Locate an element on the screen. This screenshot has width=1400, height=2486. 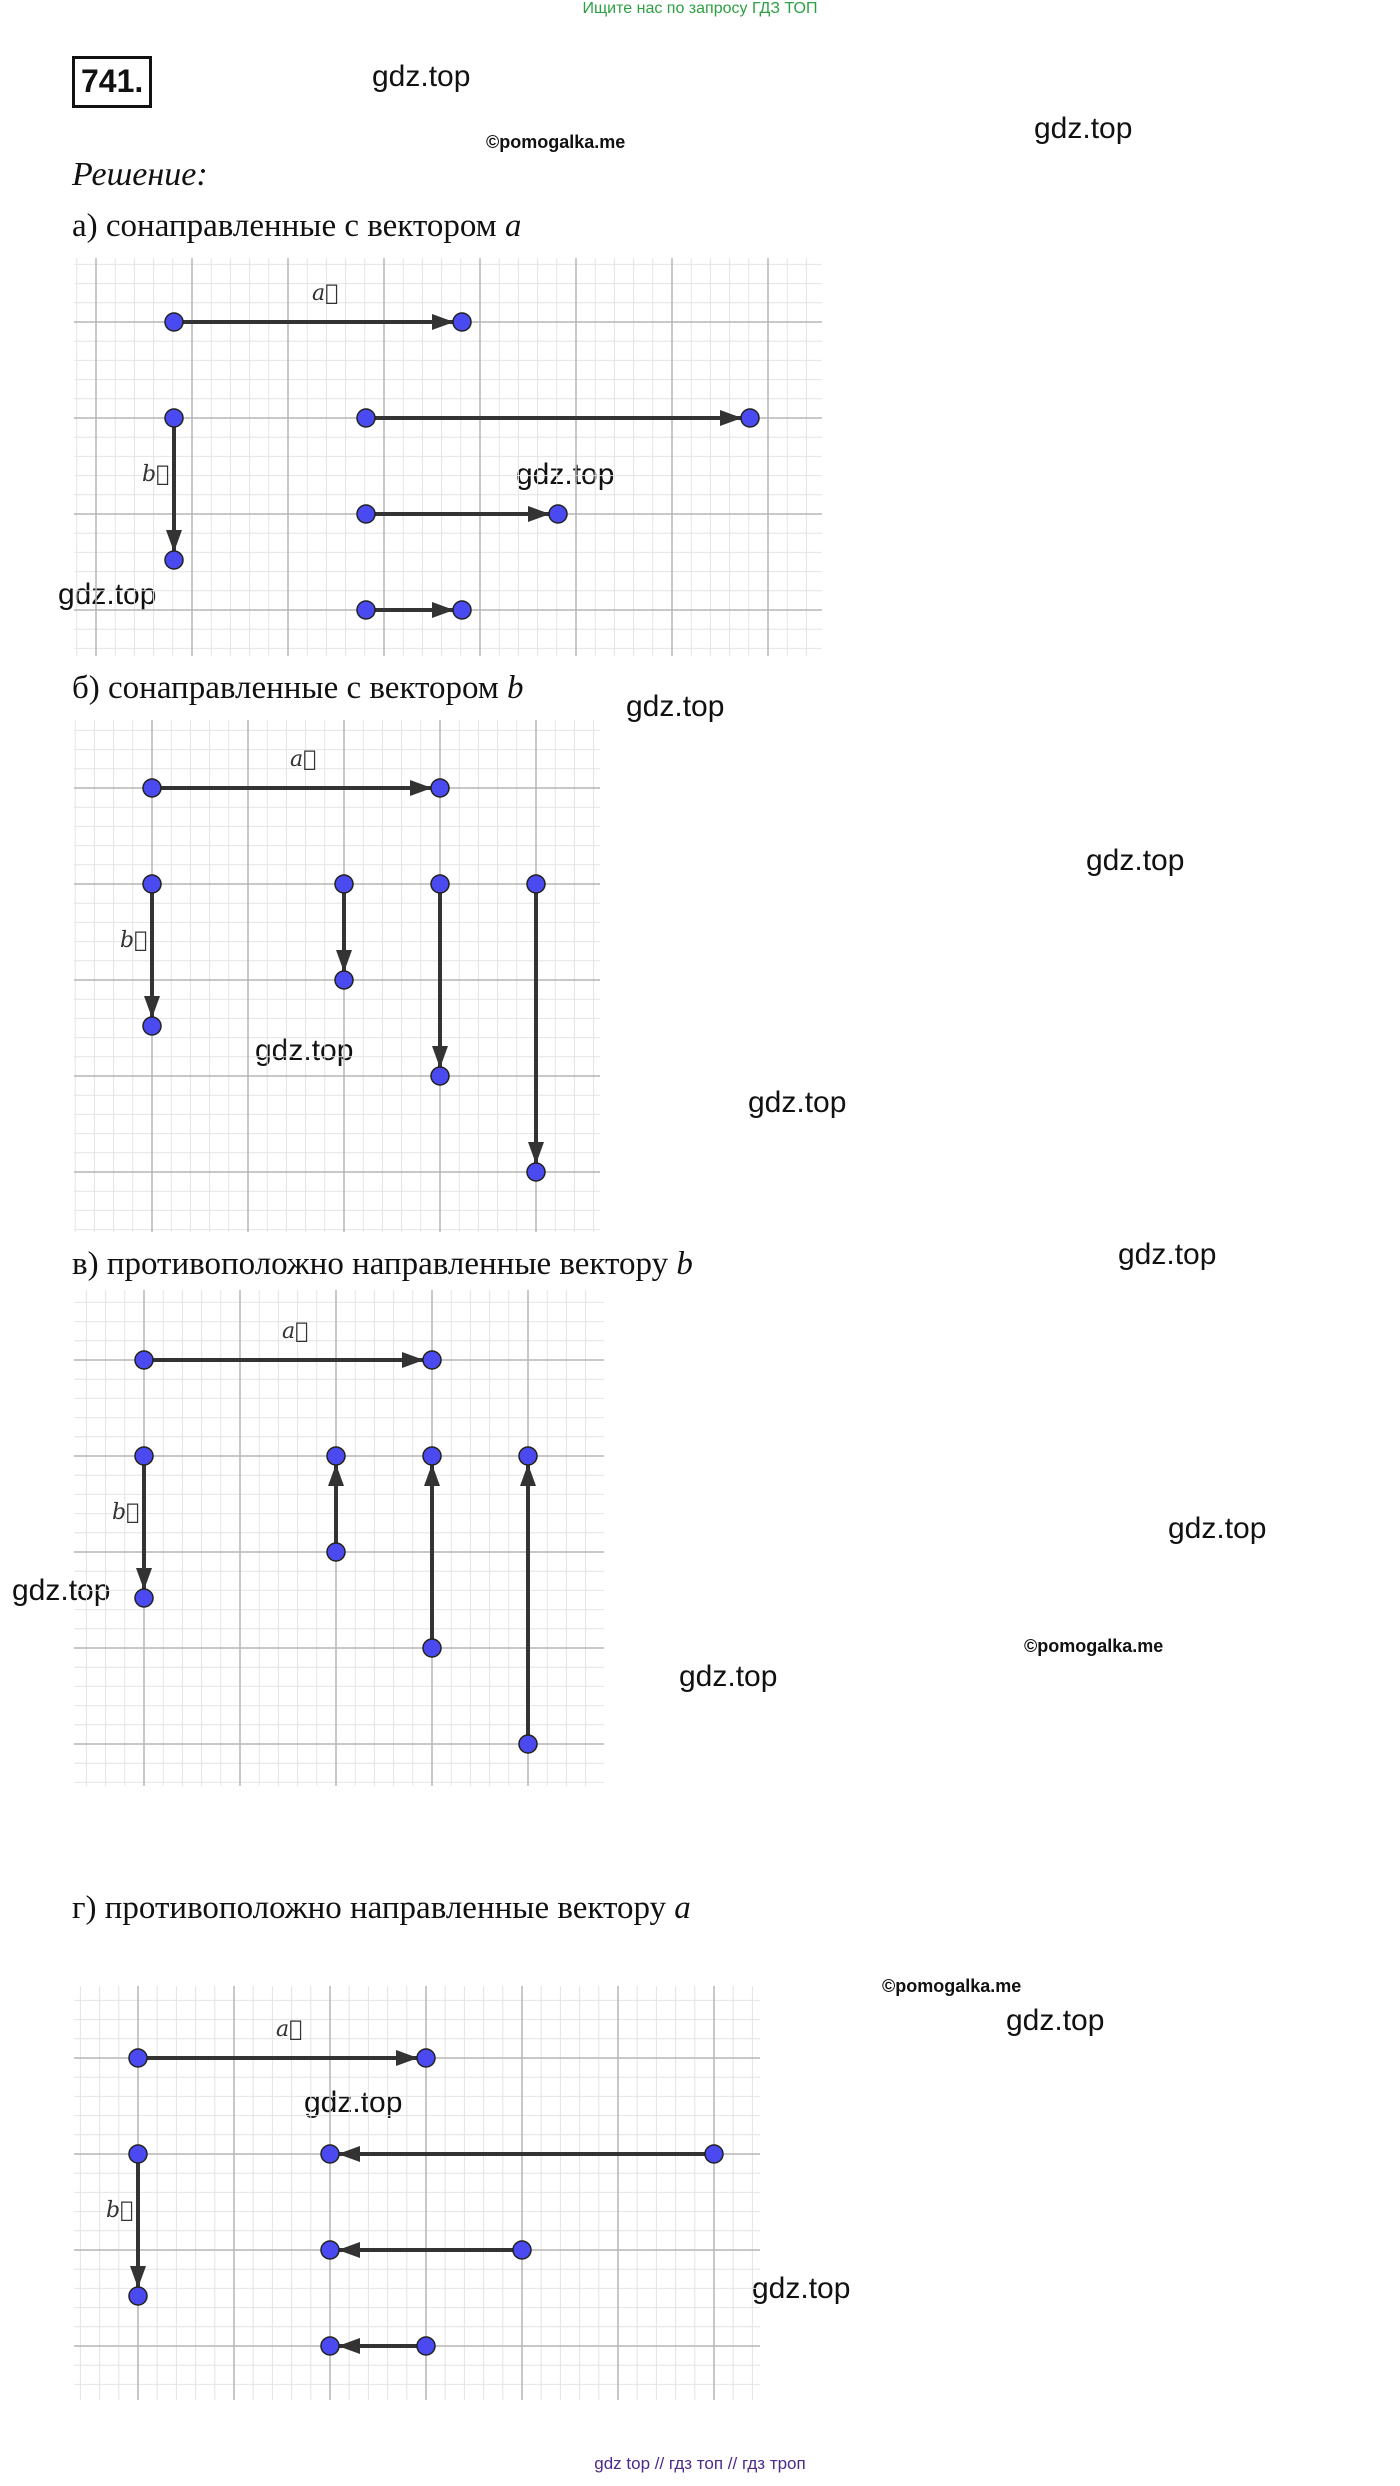
vector-grid-d: a⃗ b⃗ is located at coordinates (417, 2193).